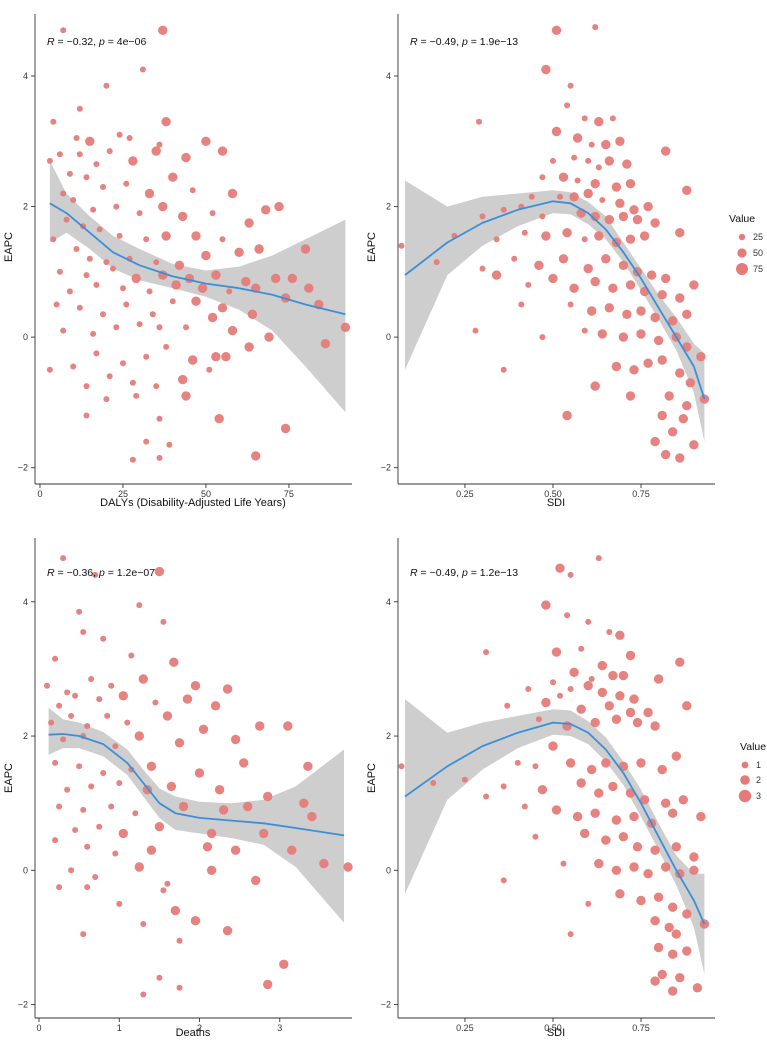 This screenshot has height=1040, width=767. What do you see at coordinates (123, 494) in the screenshot?
I see `x-tick-label: 25` at bounding box center [123, 494].